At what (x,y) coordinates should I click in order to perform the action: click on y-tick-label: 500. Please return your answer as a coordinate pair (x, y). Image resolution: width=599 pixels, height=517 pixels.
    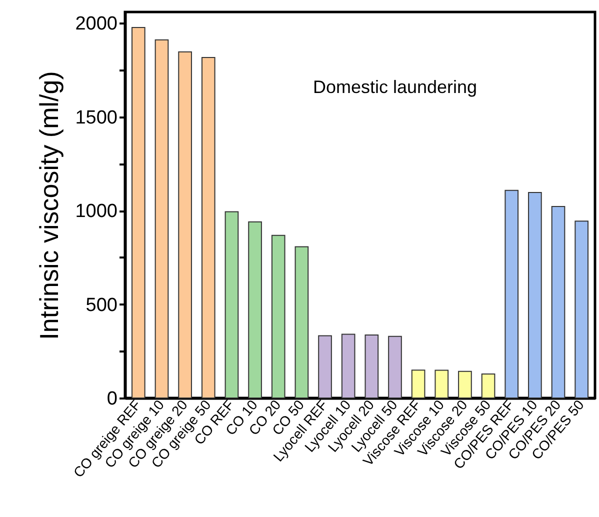
    Looking at the image, I should click on (102, 305).